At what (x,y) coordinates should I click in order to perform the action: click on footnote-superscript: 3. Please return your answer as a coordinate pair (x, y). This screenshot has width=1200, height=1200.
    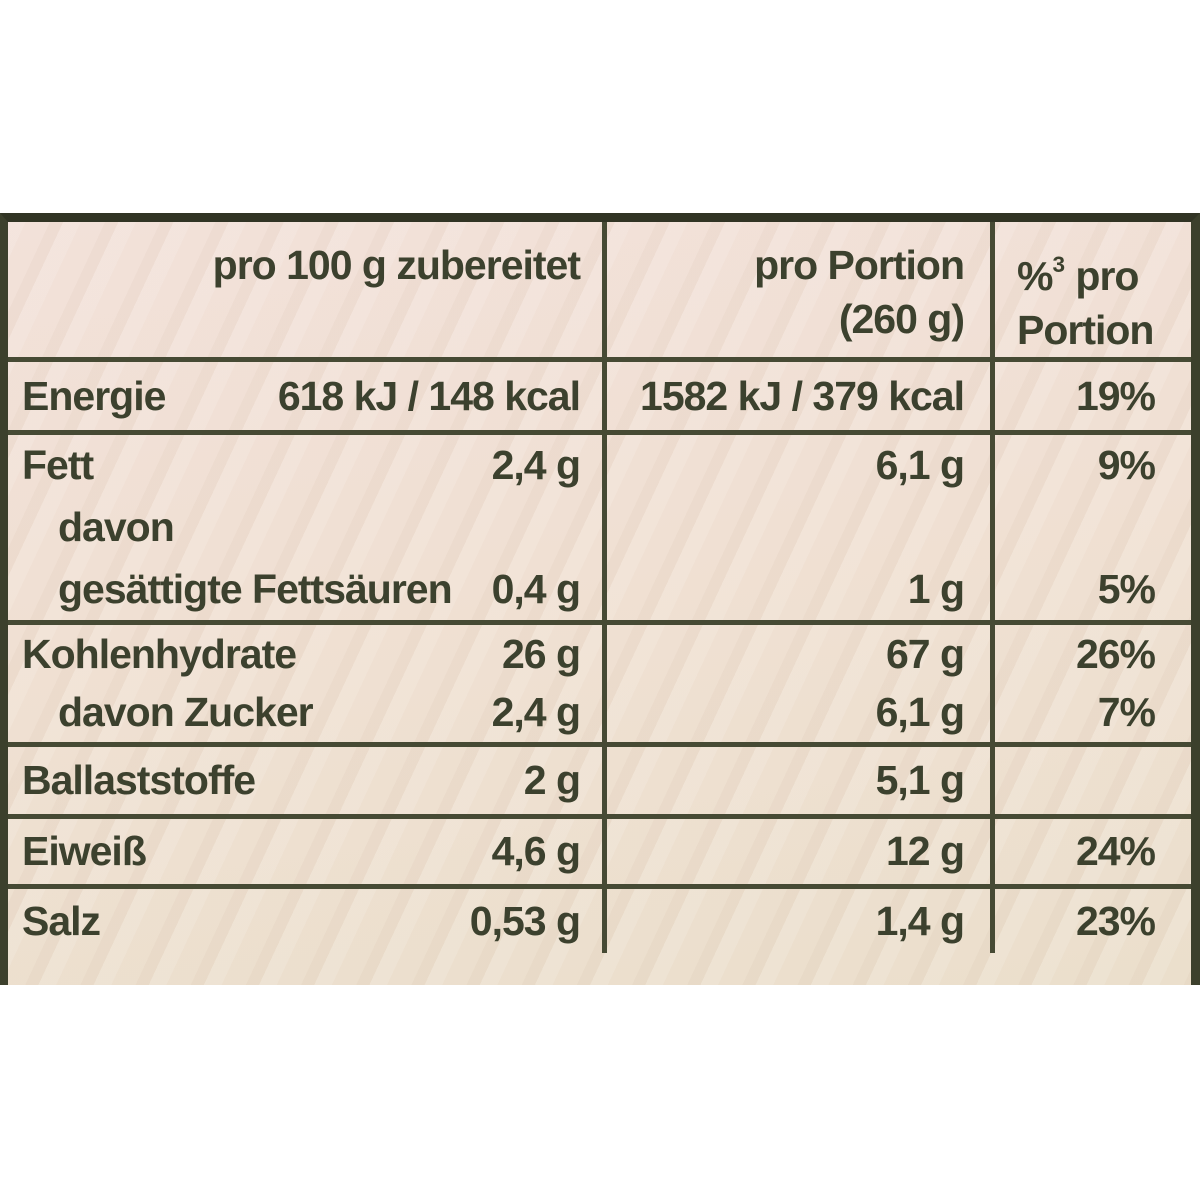
    Looking at the image, I should click on (1059, 264).